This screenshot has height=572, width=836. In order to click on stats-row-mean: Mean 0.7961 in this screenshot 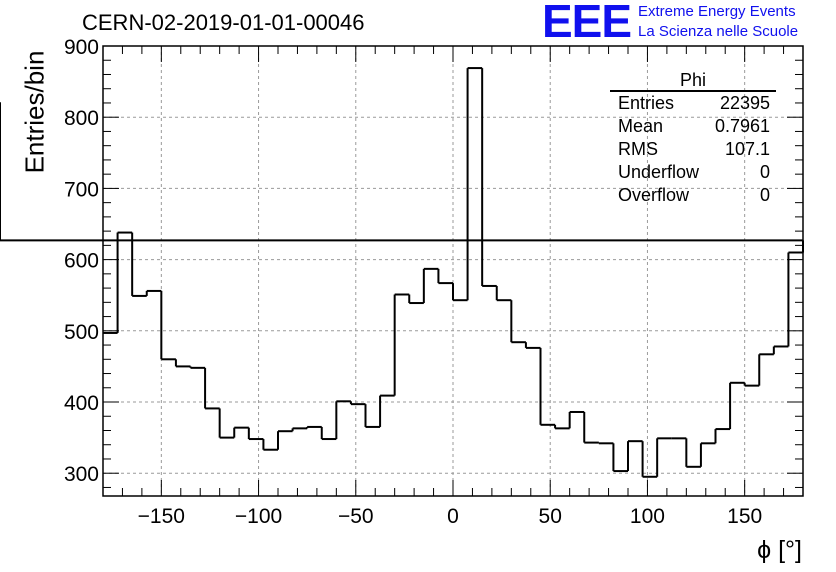, I will do `click(693, 126)`.